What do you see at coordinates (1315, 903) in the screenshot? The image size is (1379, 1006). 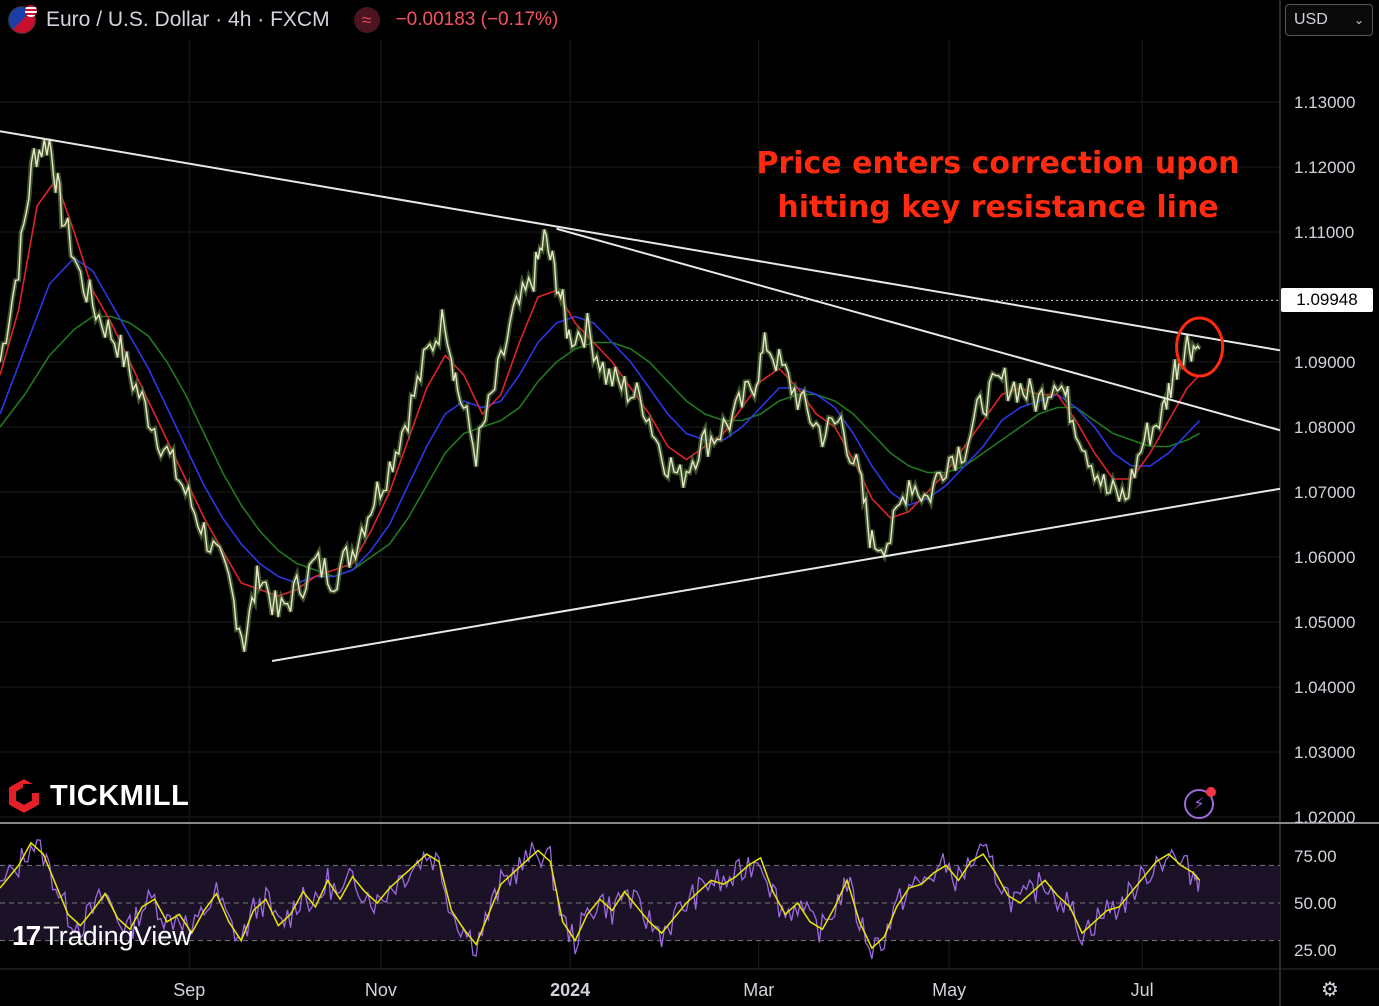 I see `rsi-tick-label: 50.00` at bounding box center [1315, 903].